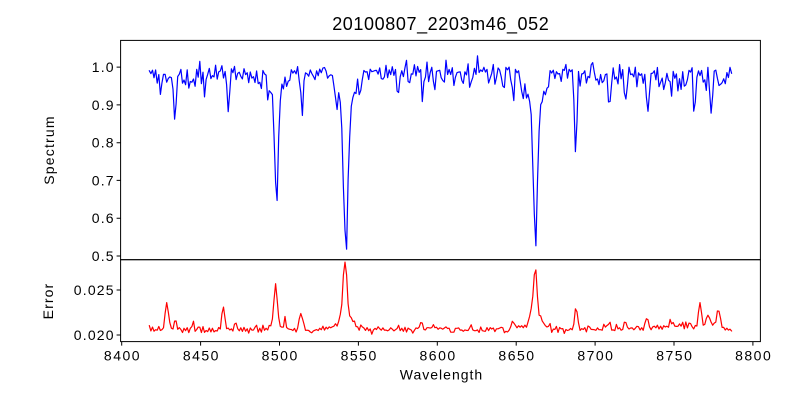 Image resolution: width=800 pixels, height=400 pixels. I want to click on svg-text: 0.9, so click(103, 105).